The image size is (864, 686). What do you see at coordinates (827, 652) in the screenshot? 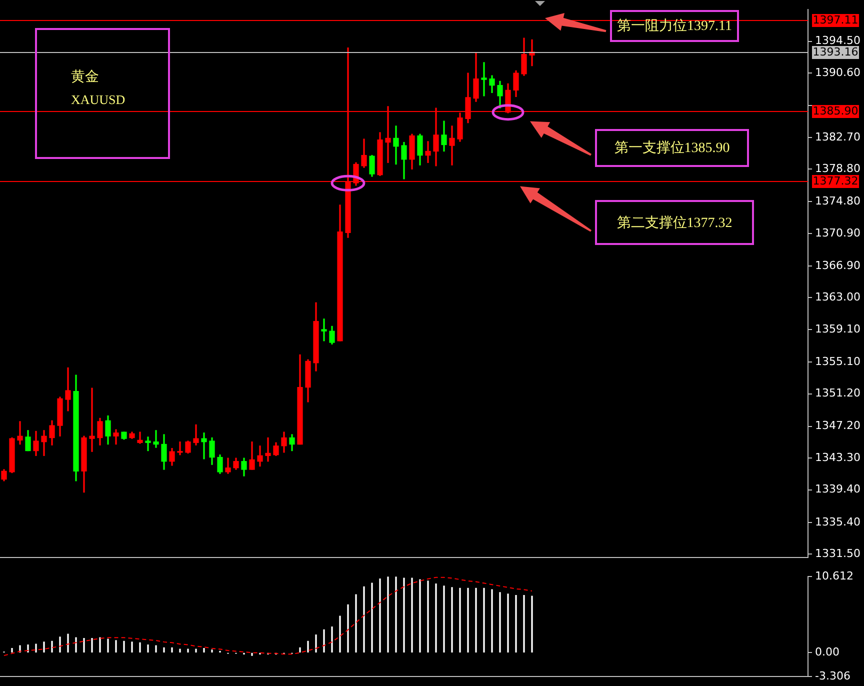
I see `y-tick-label: 0.00` at bounding box center [827, 652].